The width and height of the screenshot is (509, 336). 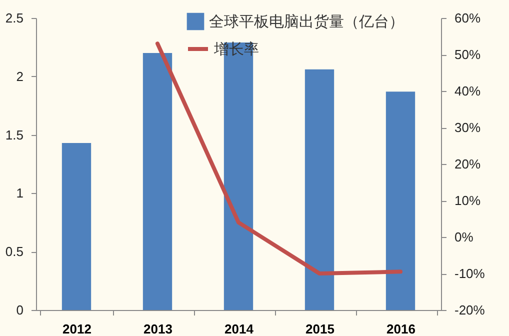 What do you see at coordinates (320, 329) in the screenshot?
I see `x-tick-label: 2015` at bounding box center [320, 329].